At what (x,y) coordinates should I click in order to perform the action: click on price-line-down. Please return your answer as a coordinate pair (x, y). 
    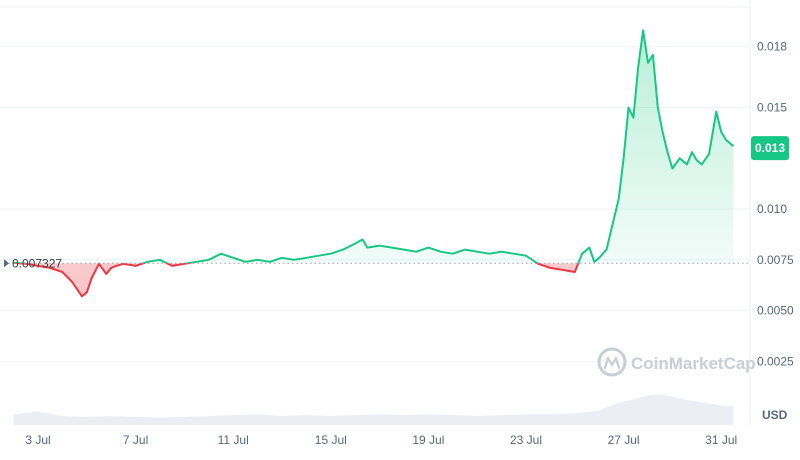
    Looking at the image, I should click on (296, 280).